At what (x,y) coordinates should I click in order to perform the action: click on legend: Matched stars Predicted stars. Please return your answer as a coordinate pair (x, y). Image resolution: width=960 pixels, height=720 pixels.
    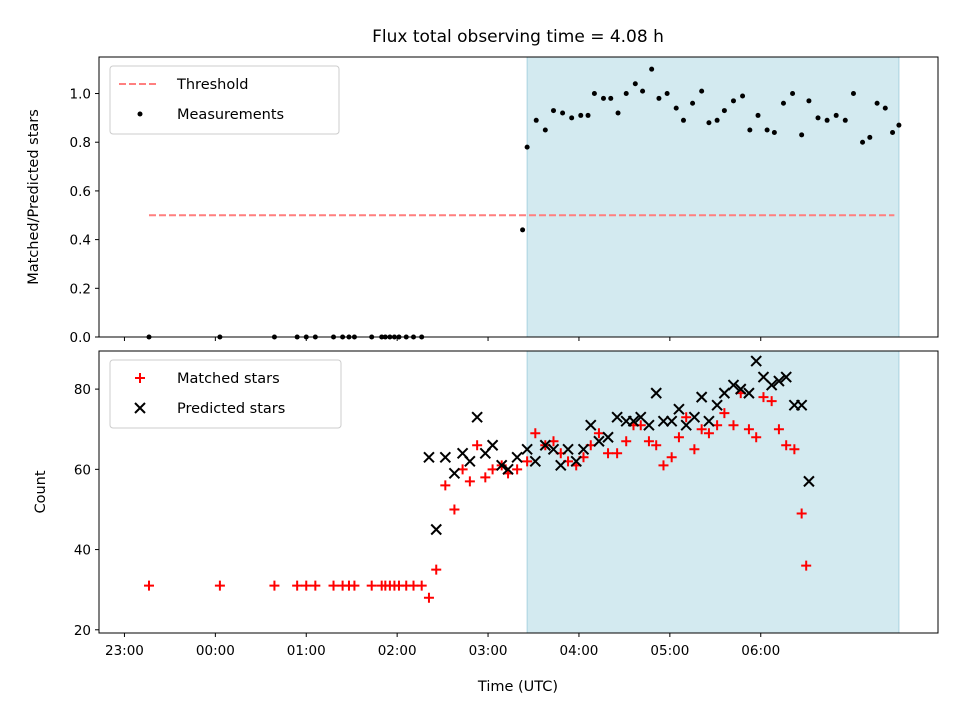
    Looking at the image, I should click on (225, 394).